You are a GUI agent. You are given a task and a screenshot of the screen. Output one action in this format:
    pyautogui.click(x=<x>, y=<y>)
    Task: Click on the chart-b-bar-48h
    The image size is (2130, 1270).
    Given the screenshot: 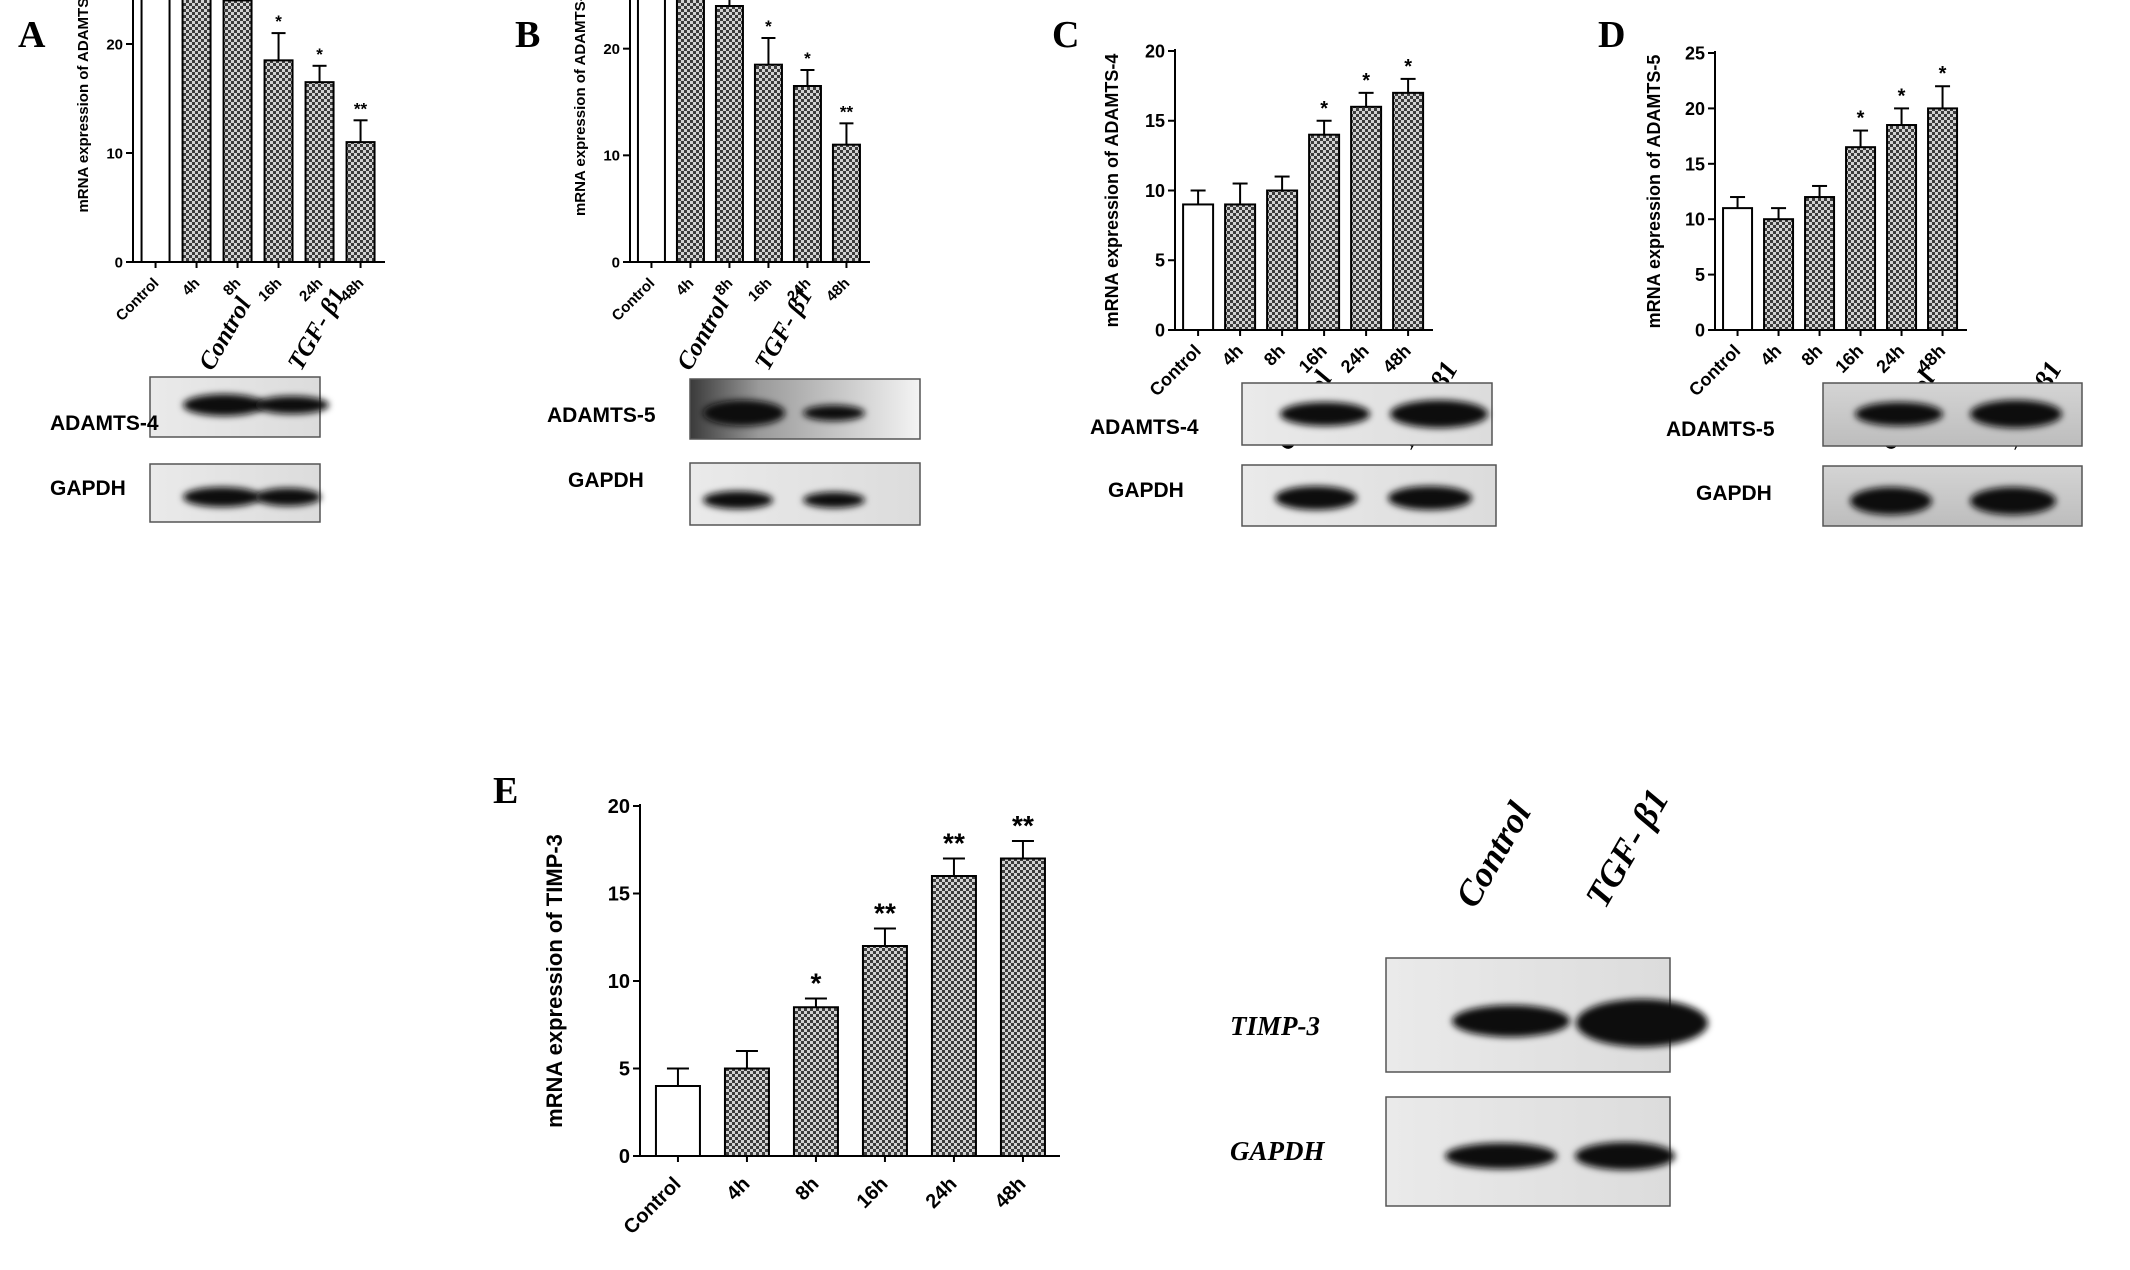 What is the action you would take?
    pyautogui.click(x=846, y=203)
    